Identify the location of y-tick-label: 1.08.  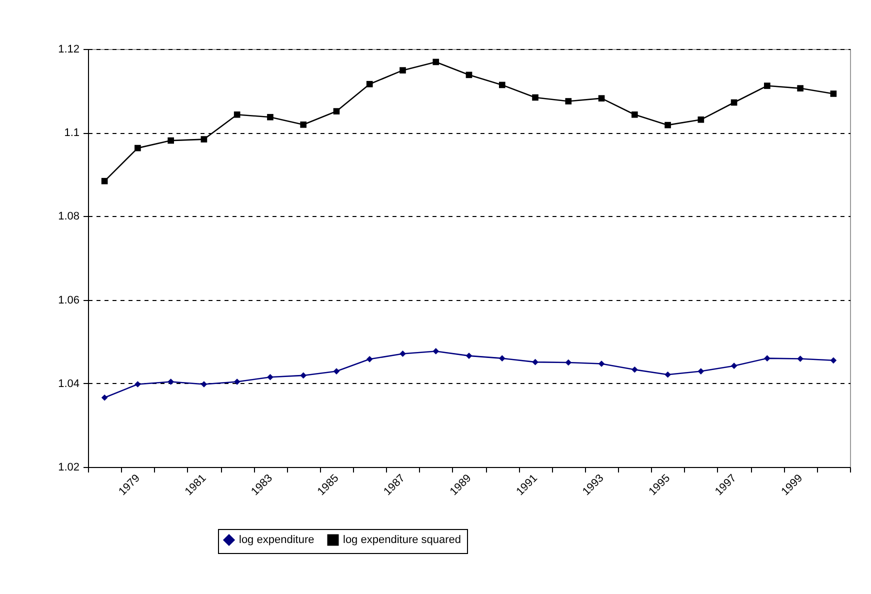
(69, 216).